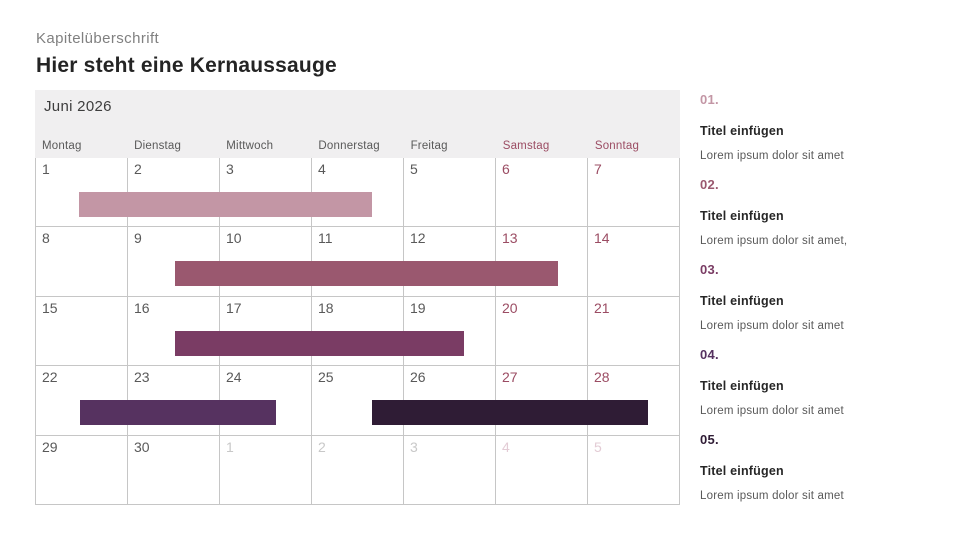 The image size is (960, 540). I want to click on day-number: 19, so click(418, 307).